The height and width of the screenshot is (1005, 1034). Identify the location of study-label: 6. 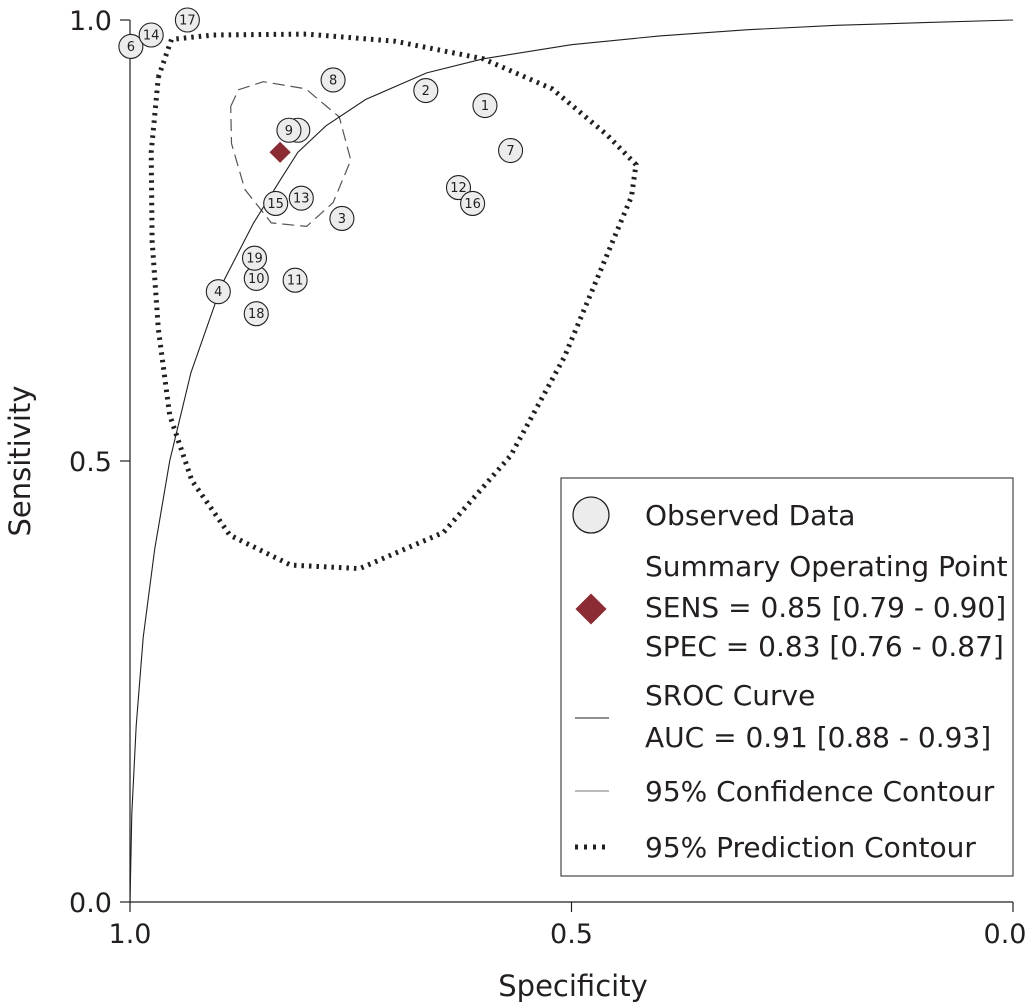
(131, 47).